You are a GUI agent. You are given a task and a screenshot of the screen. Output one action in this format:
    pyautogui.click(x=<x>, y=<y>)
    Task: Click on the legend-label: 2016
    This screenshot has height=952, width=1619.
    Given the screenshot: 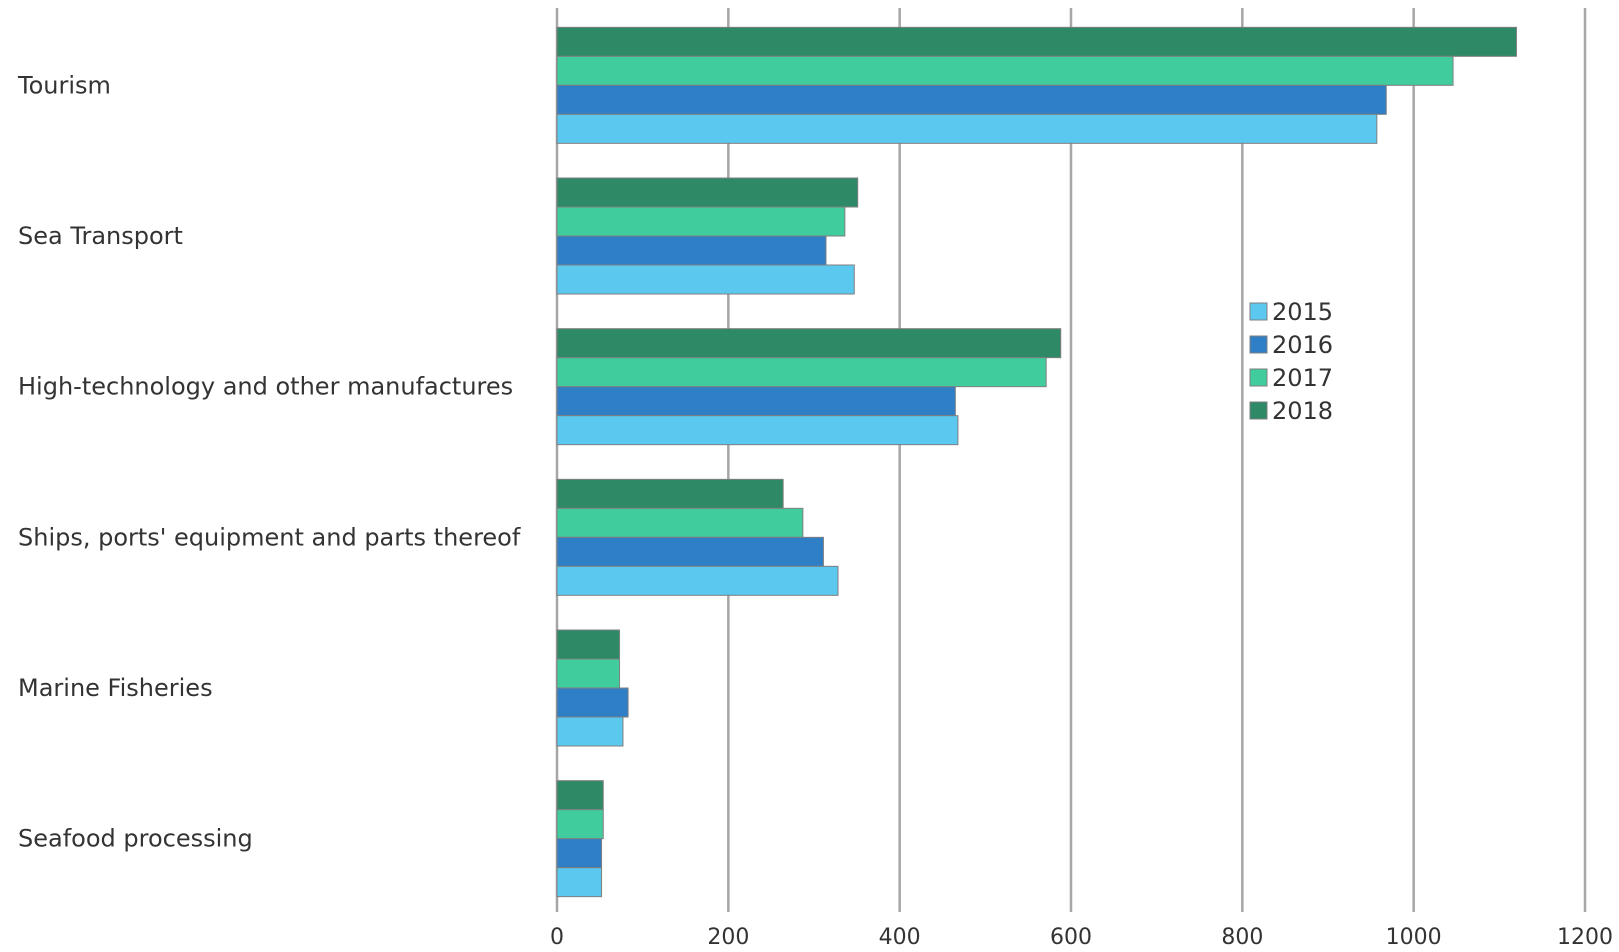 What is the action you would take?
    pyautogui.click(x=1302, y=345)
    